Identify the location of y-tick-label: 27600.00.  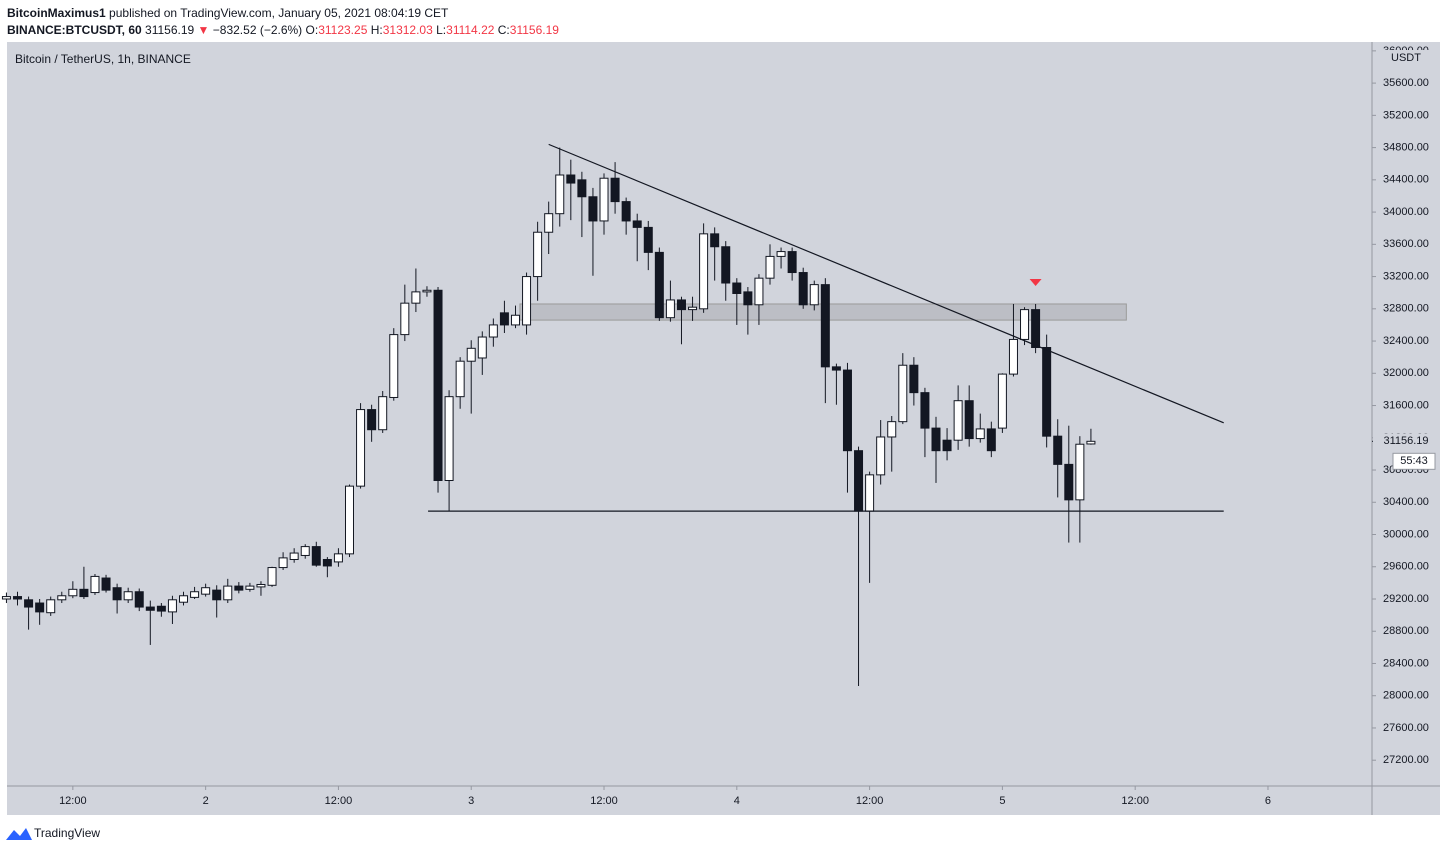
(1406, 728).